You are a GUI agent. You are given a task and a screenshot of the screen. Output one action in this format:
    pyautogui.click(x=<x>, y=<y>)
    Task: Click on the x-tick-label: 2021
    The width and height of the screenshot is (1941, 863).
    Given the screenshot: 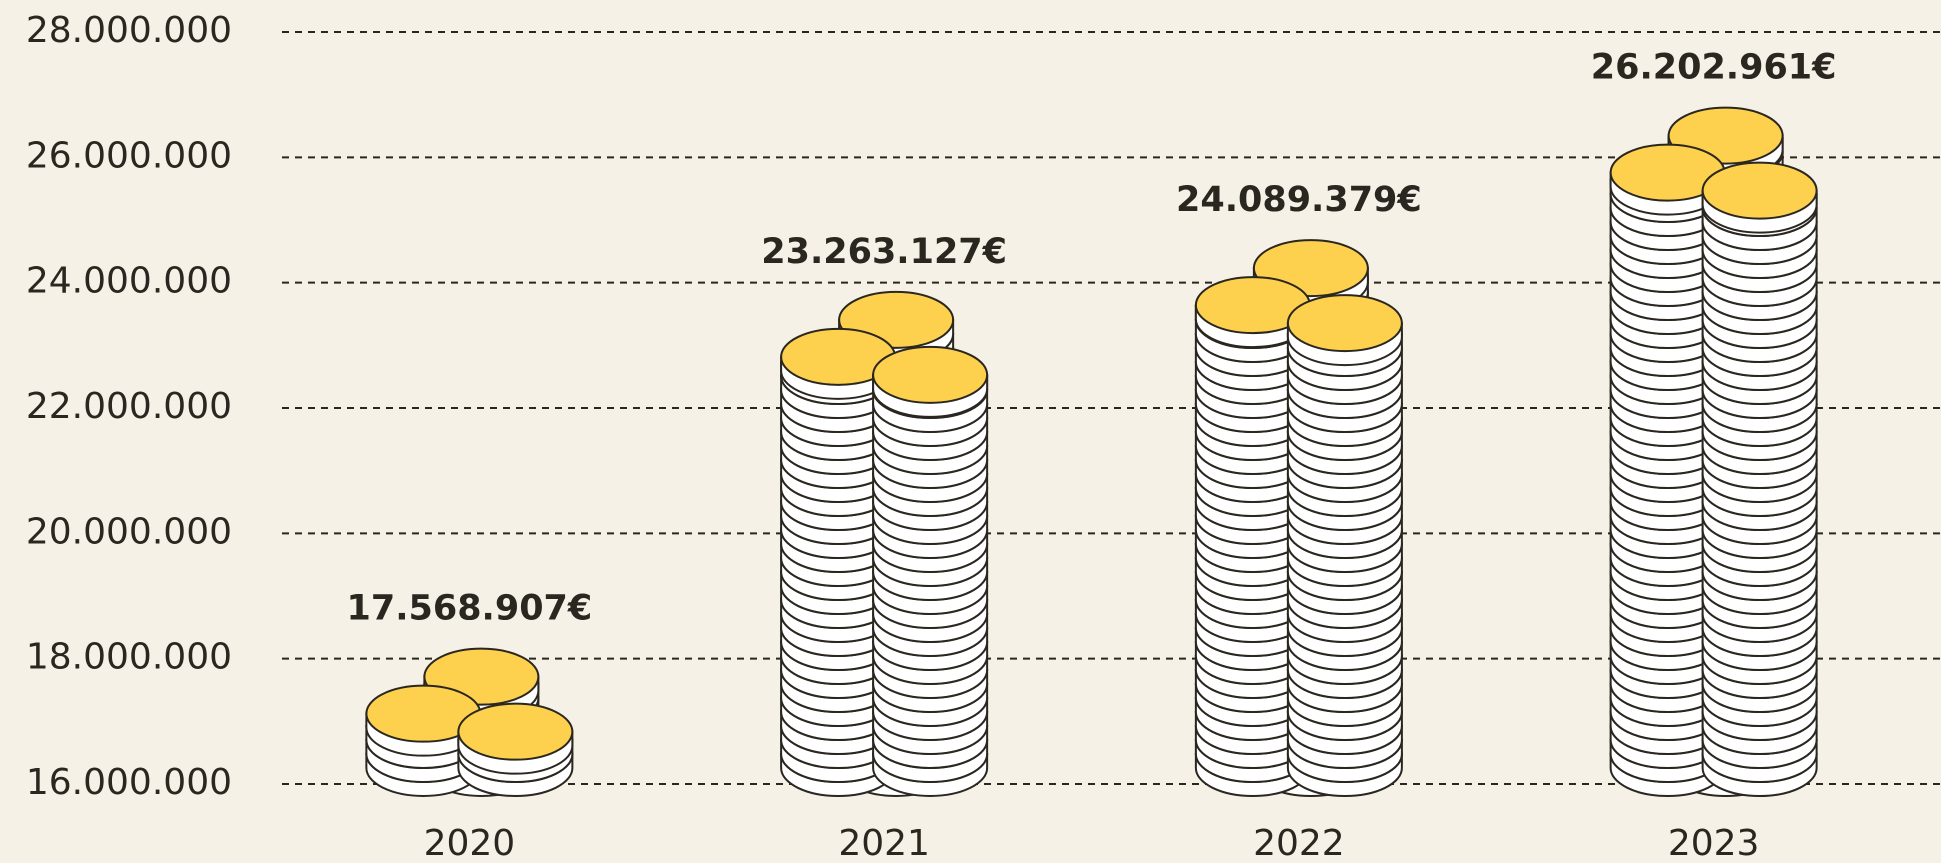 What is the action you would take?
    pyautogui.click(x=884, y=843)
    